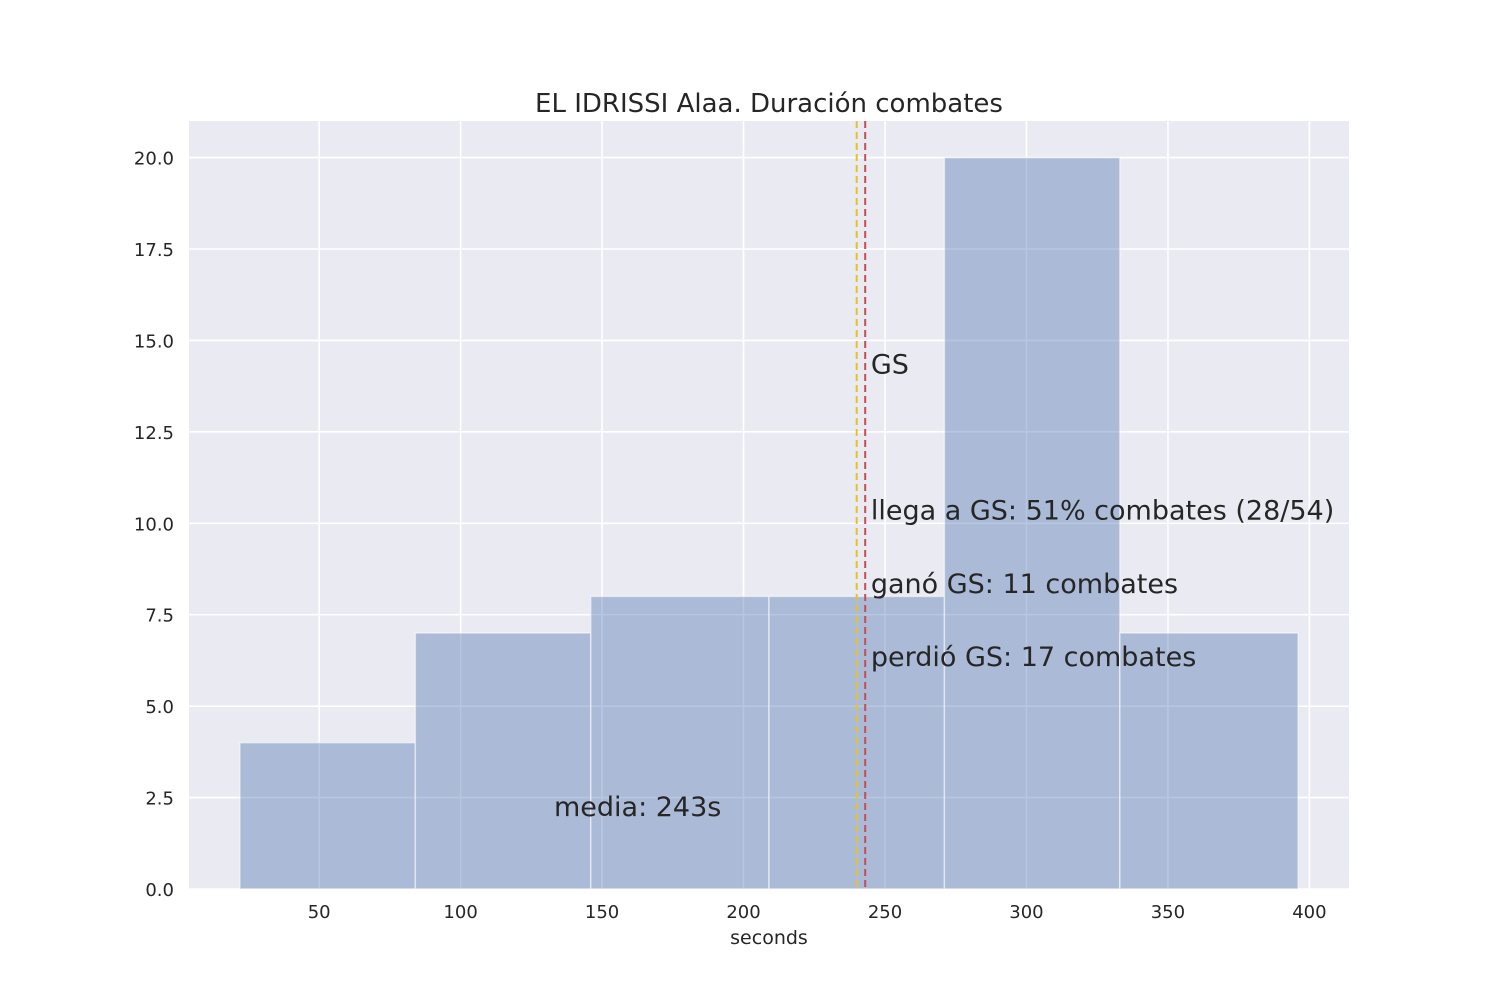  Describe the element at coordinates (159, 890) in the screenshot. I see `y-tick-label: 0.0` at that location.